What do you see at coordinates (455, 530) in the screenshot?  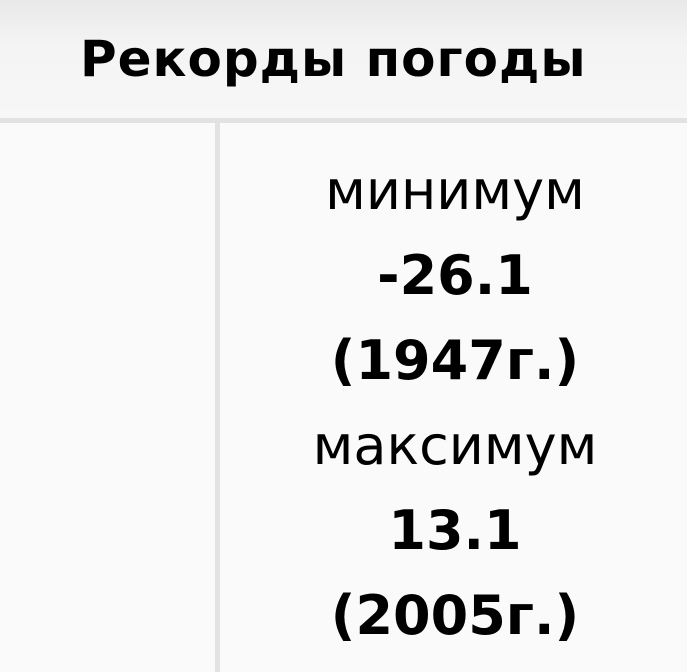 I see `max-value: 13.1` at bounding box center [455, 530].